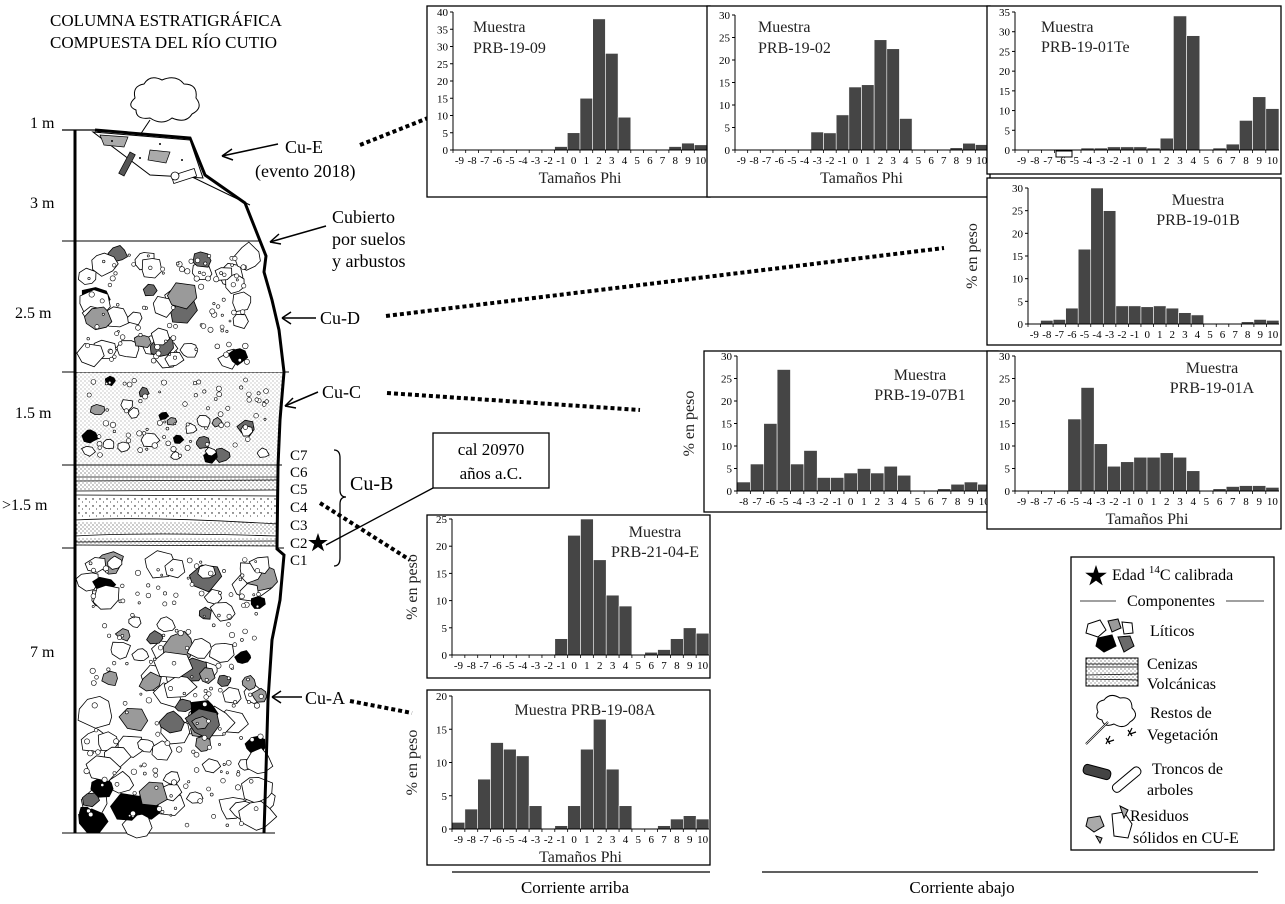 The width and height of the screenshot is (1285, 904). What do you see at coordinates (325, 698) in the screenshot?
I see `cu-a-label: Cu-A` at bounding box center [325, 698].